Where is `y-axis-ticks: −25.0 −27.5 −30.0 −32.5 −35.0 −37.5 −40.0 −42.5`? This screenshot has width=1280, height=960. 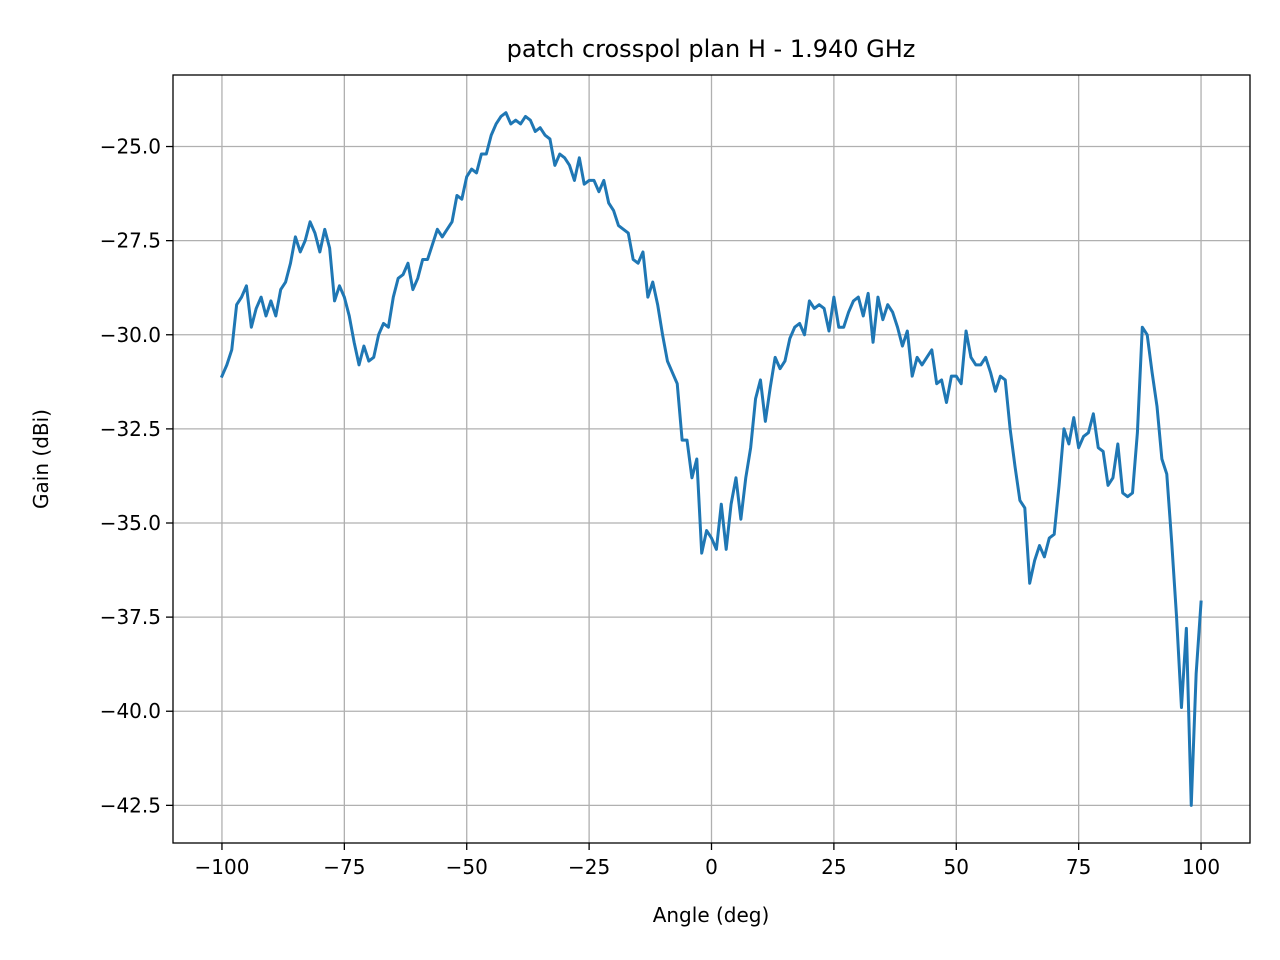 y-axis-ticks: −25.0 −27.5 −30.0 −32.5 −35.0 −37.5 −40.0 −42.5 is located at coordinates (136, 476).